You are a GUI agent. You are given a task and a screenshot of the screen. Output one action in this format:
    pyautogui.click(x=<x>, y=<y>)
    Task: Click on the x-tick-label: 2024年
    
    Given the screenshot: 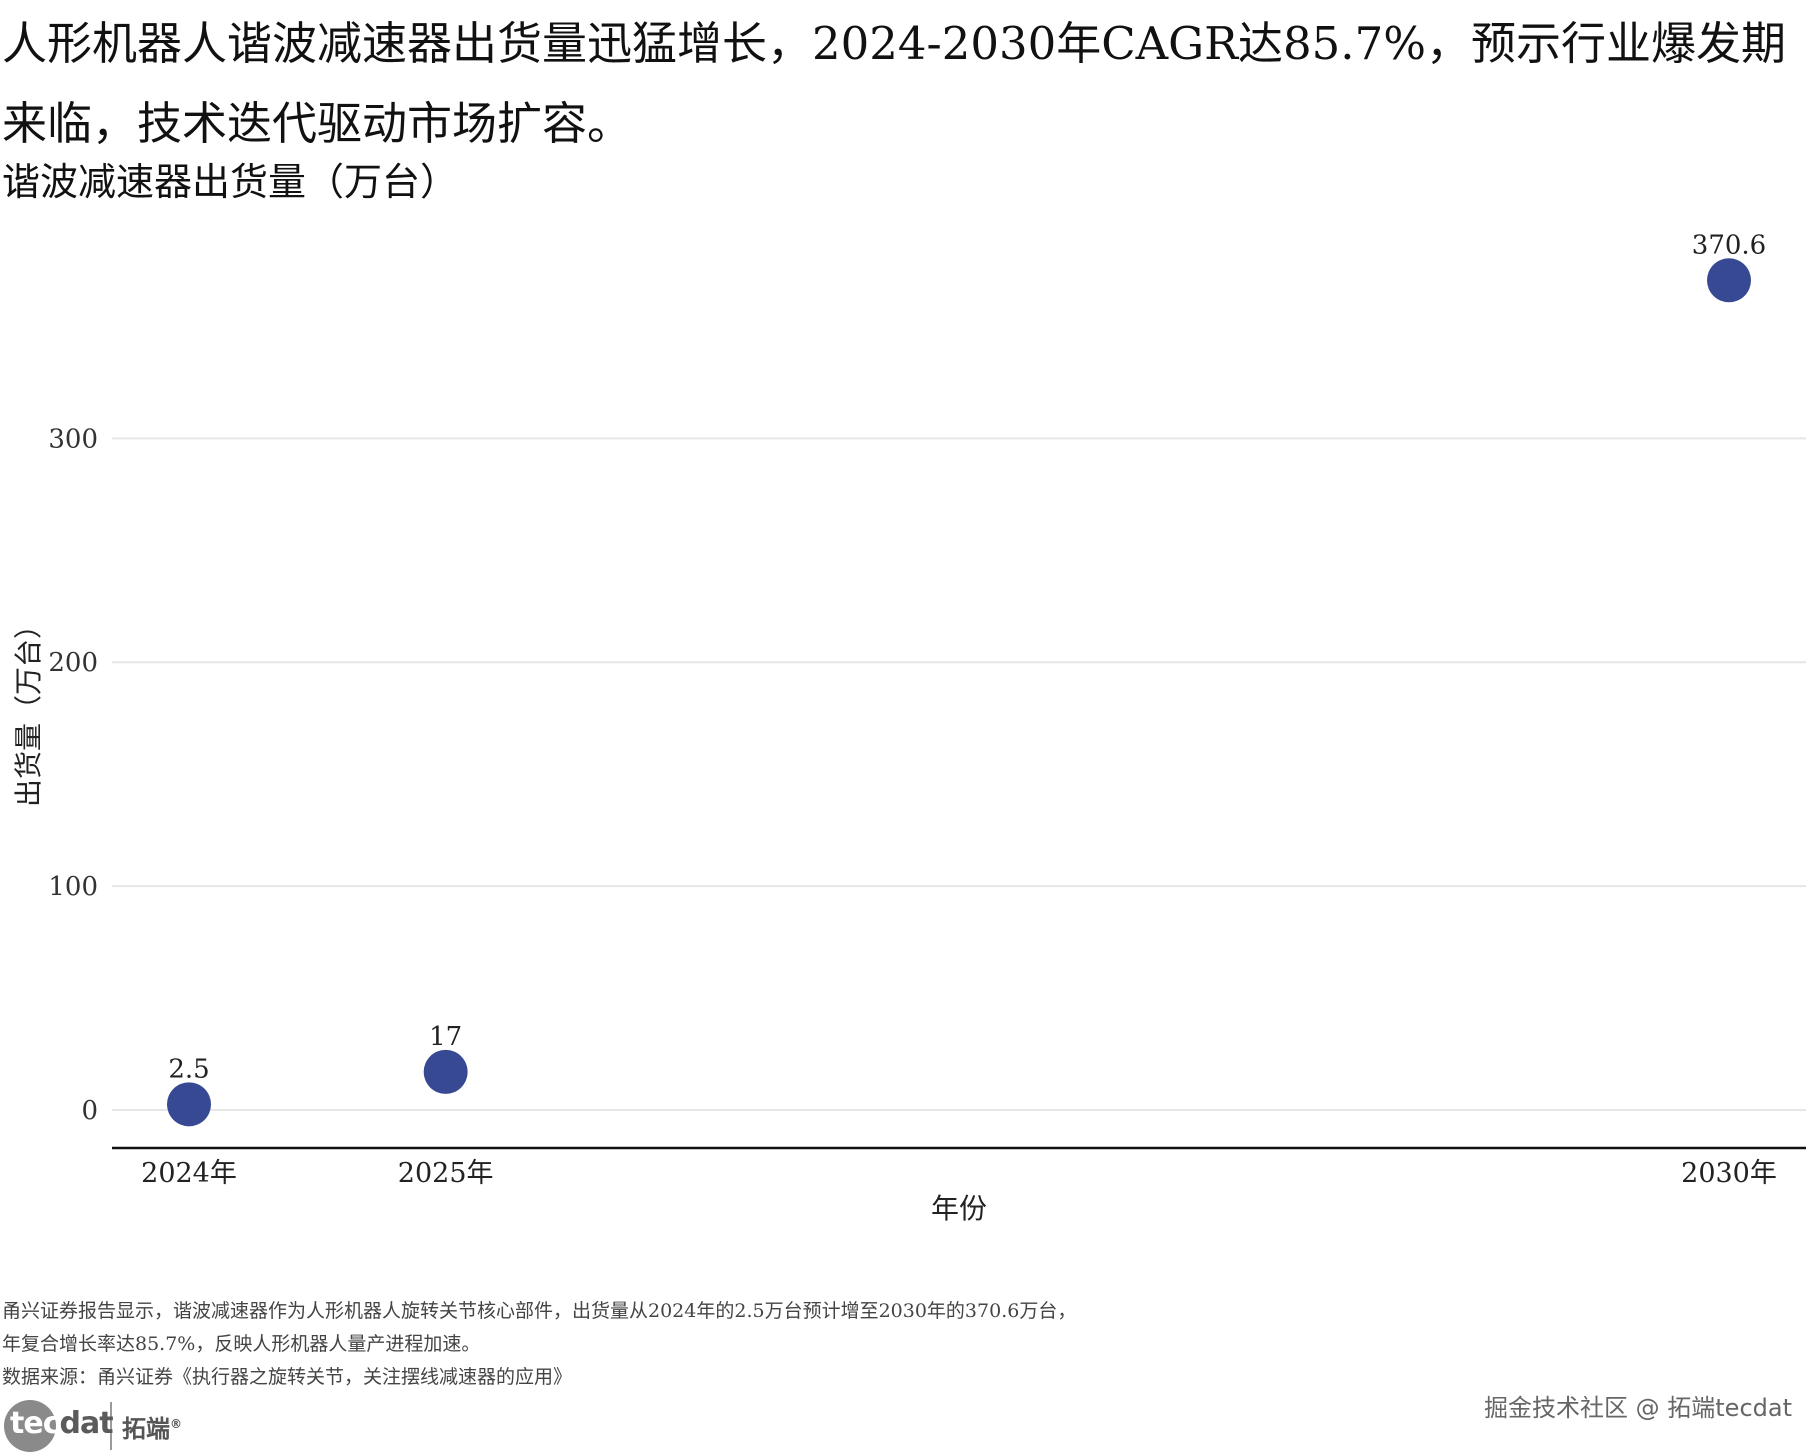 What is the action you would take?
    pyautogui.click(x=189, y=1173)
    